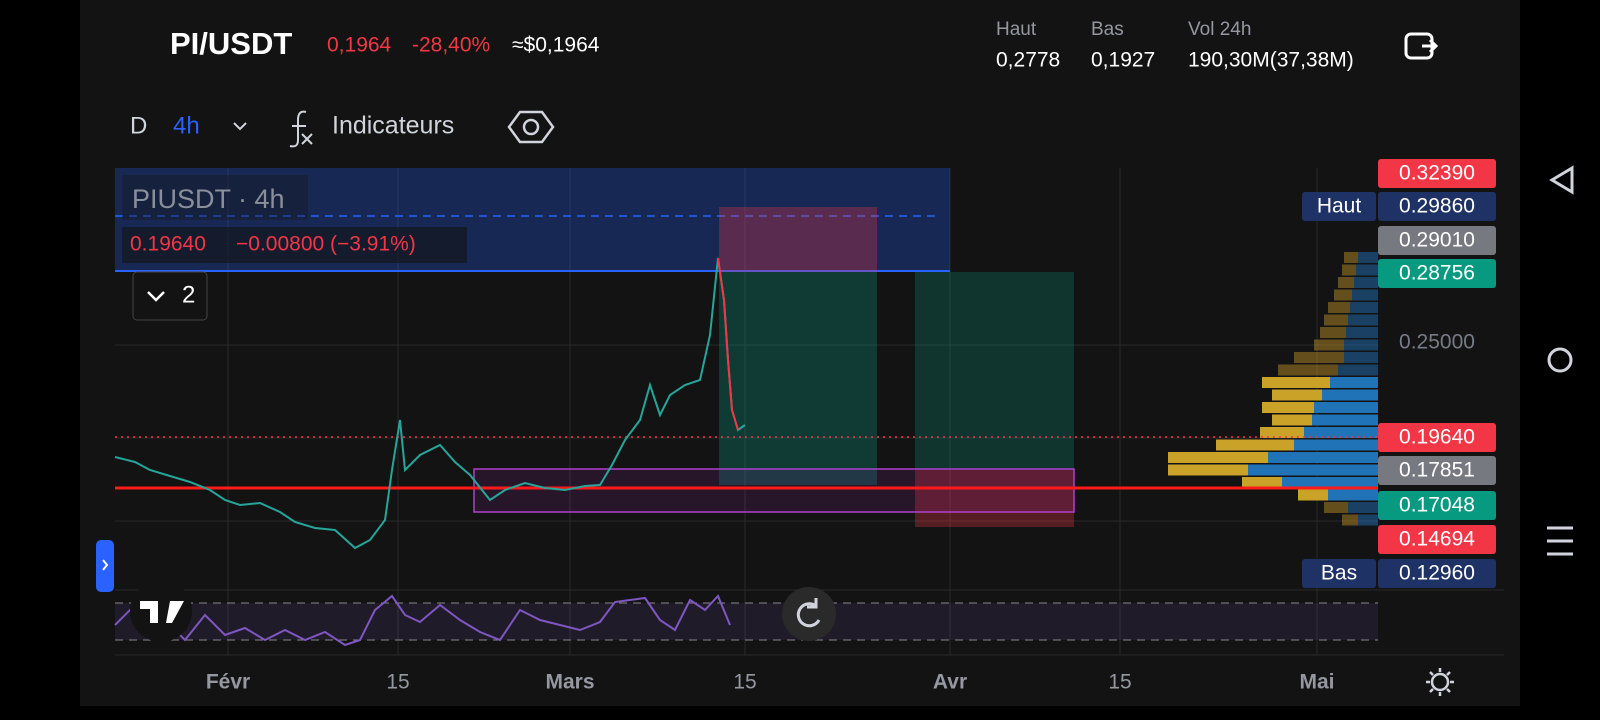 The image size is (1600, 720). I want to click on settings-hexagon, so click(531, 127).